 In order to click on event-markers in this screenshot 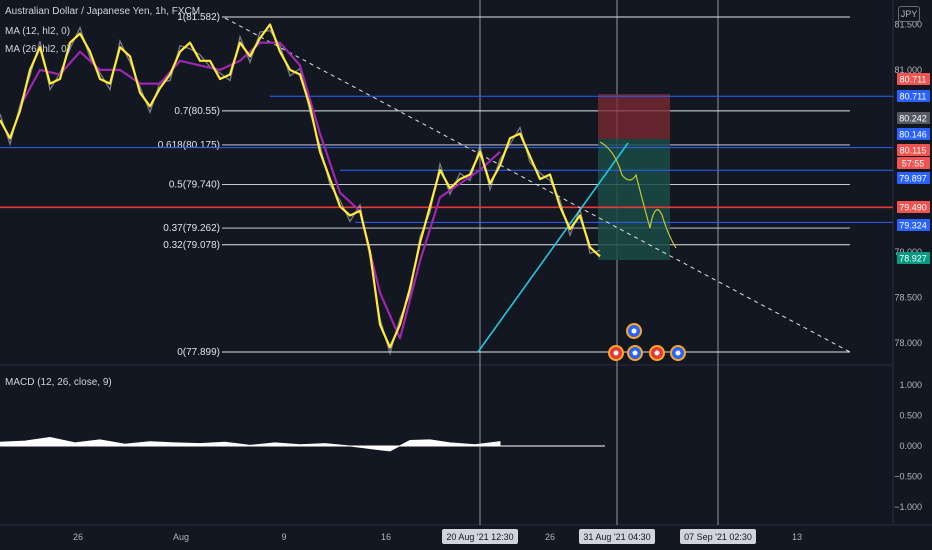, I will do `click(647, 342)`.